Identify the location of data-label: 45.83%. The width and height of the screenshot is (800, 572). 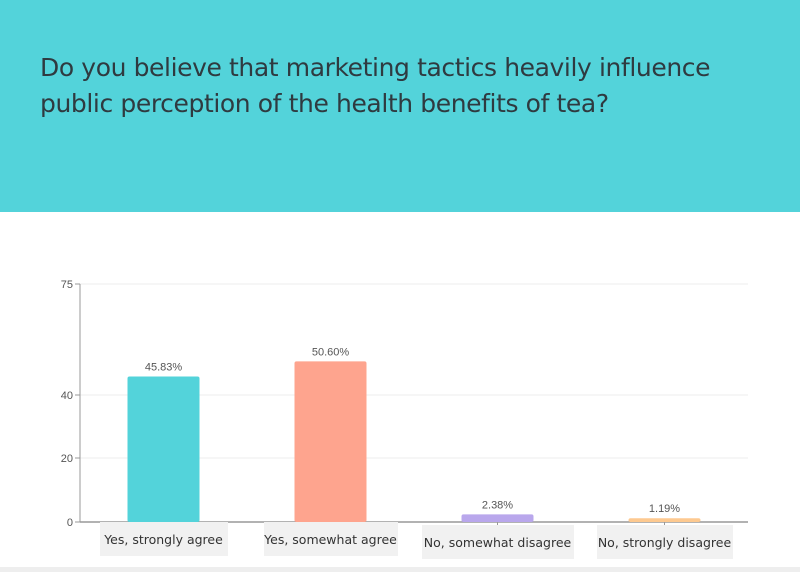
(164, 368).